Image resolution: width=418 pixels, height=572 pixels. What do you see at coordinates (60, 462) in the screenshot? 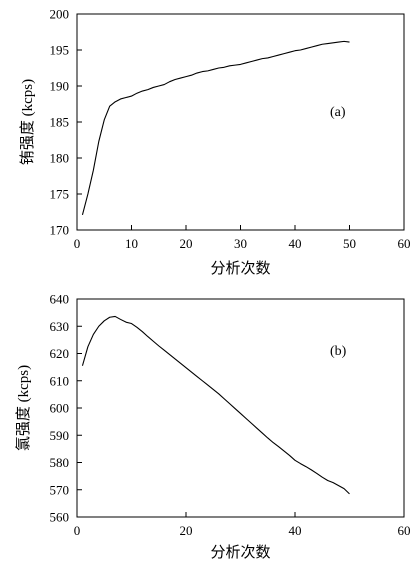
I see `panel-b-y-tick-label: 580` at bounding box center [60, 462].